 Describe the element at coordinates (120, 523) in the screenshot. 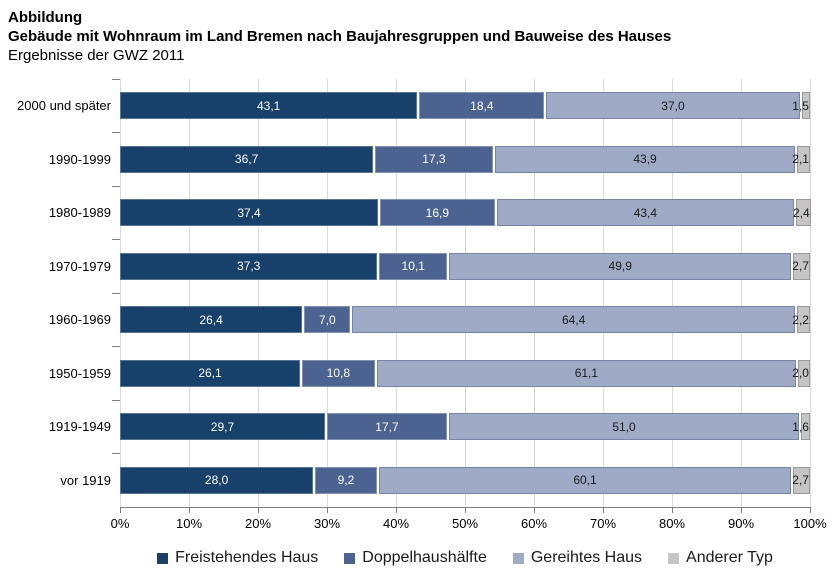

I see `x-tick-label: 0%` at that location.